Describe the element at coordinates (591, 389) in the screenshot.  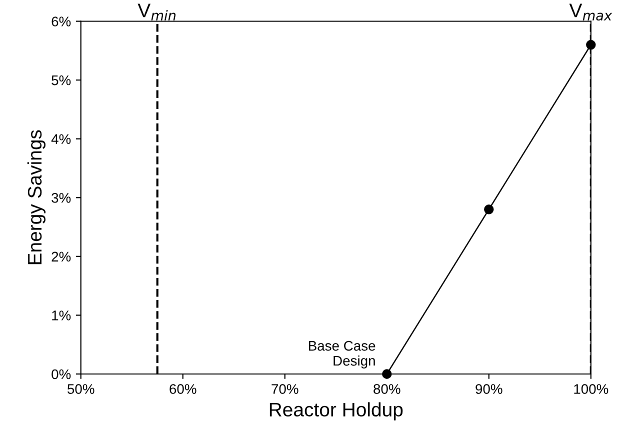
I see `x-tick-label: 100%` at that location.